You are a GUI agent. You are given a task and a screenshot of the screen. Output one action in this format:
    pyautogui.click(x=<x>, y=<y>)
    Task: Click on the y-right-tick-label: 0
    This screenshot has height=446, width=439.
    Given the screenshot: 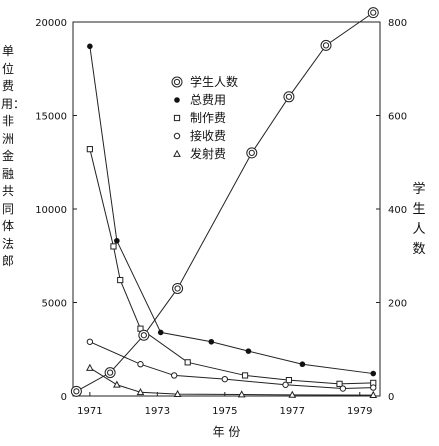 What is the action you would take?
    pyautogui.click(x=391, y=397)
    